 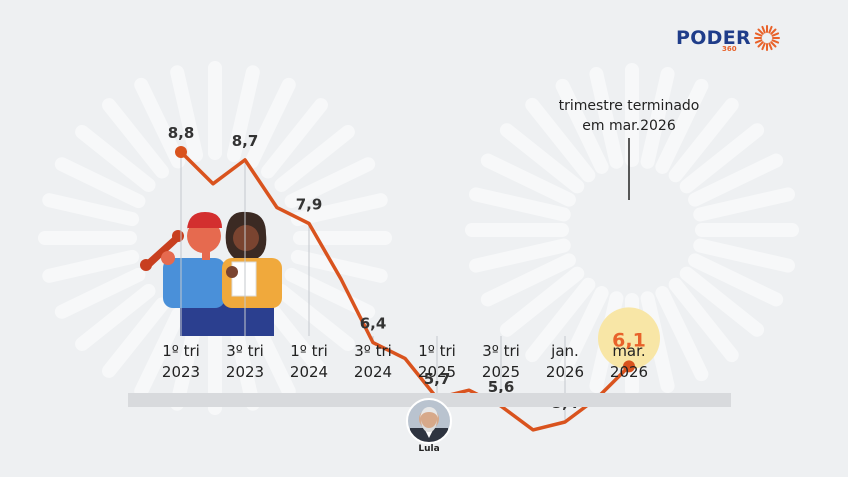 I want to click on annotation-line-1: trimestre terminado, so click(x=629, y=106).